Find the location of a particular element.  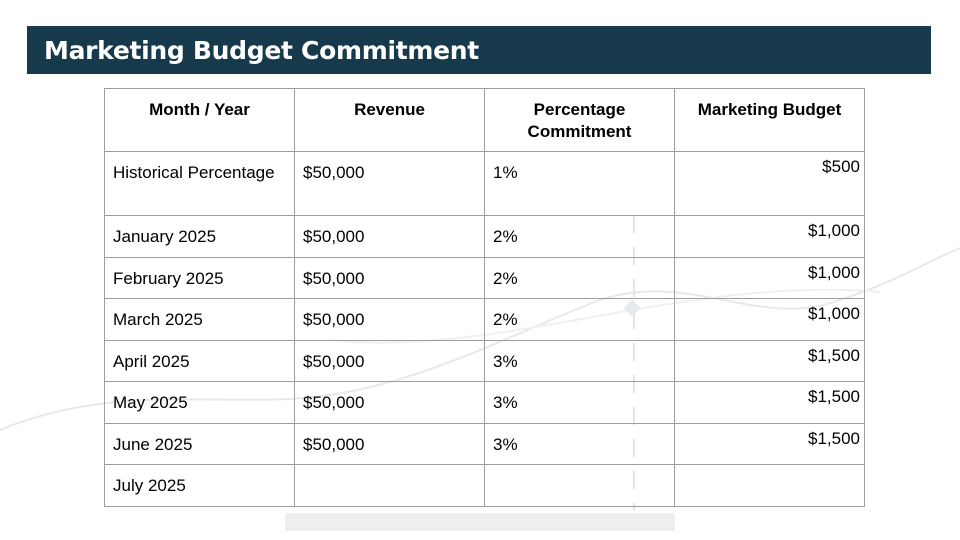

table-row: July 2025 is located at coordinates (484, 485).